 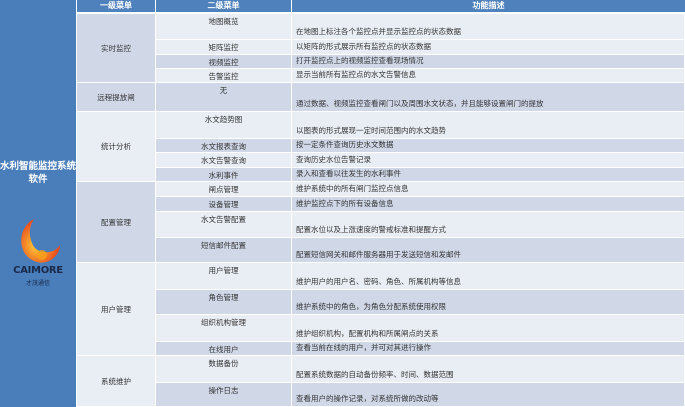 I want to click on level2-menu-cell: 水文报表查询, so click(x=224, y=146).